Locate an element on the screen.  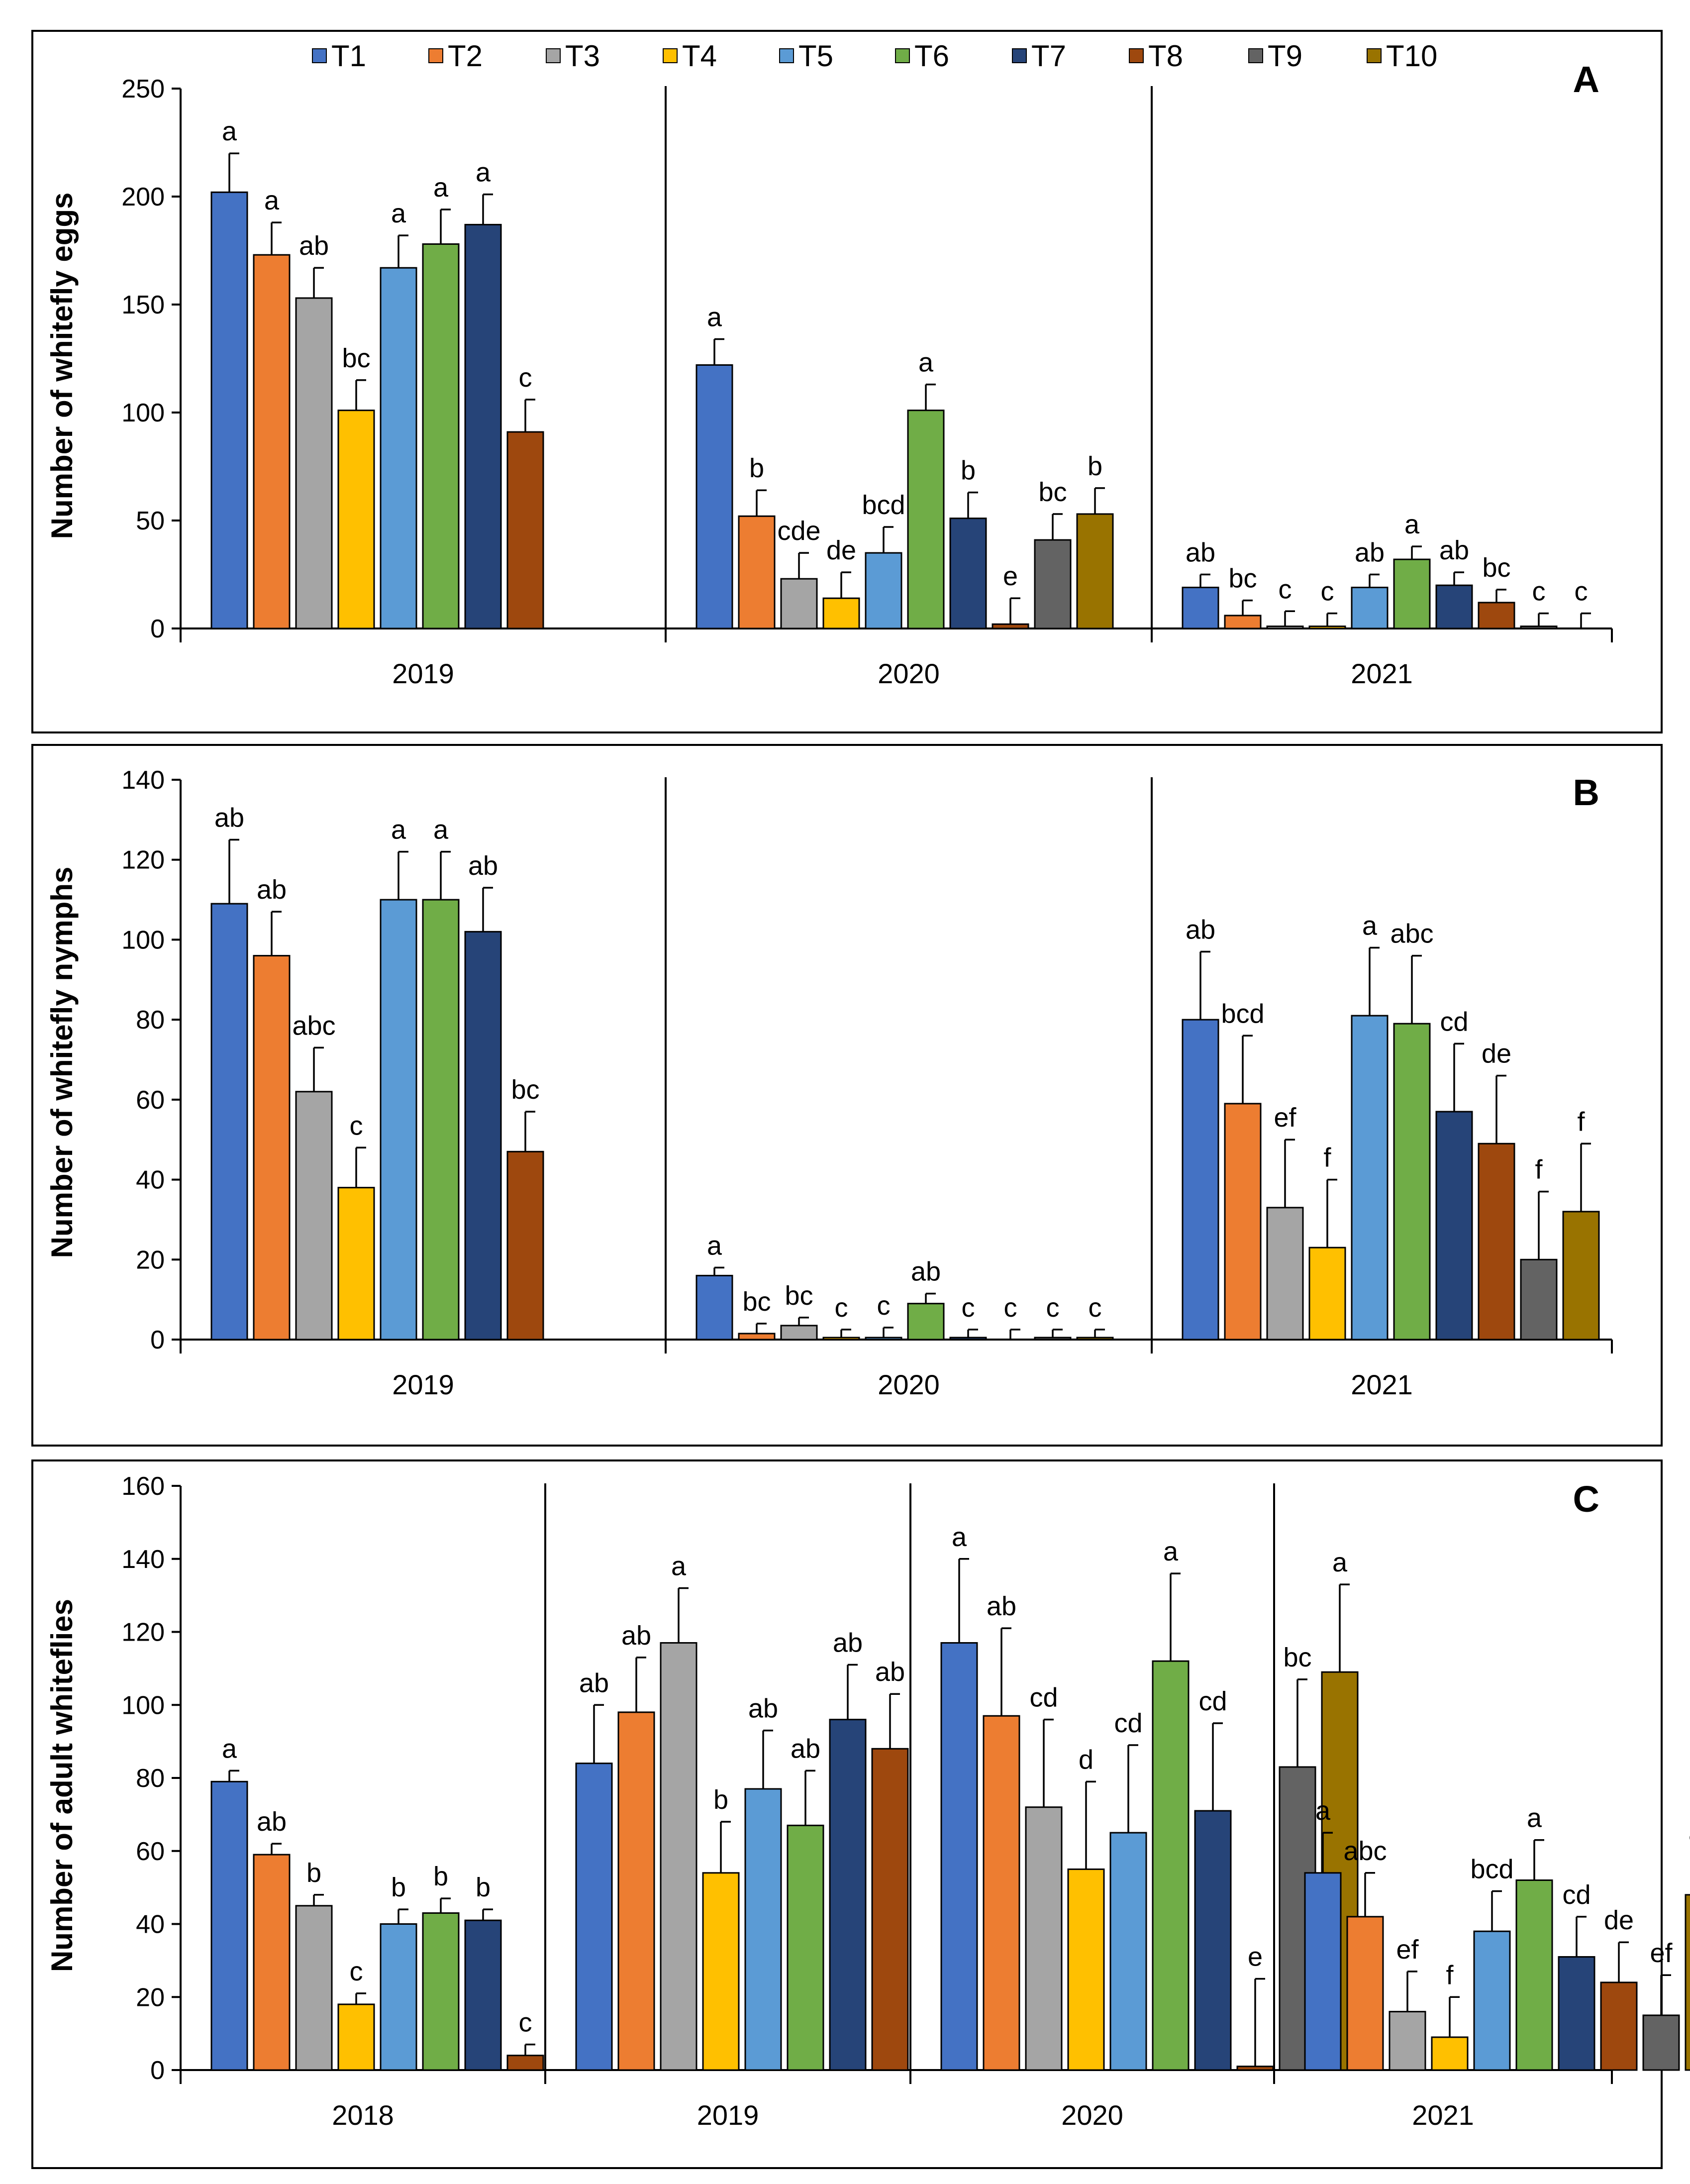
panel-letter: A is located at coordinates (1586, 79).